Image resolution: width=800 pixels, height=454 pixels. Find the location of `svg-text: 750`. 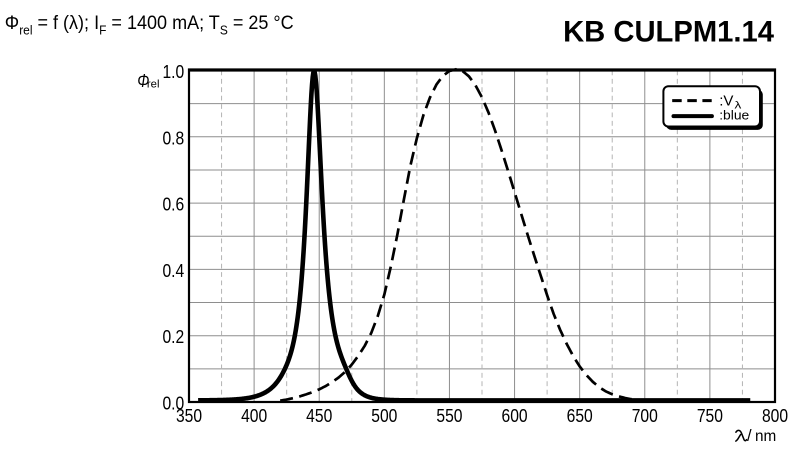

svg-text: 750 is located at coordinates (710, 416).